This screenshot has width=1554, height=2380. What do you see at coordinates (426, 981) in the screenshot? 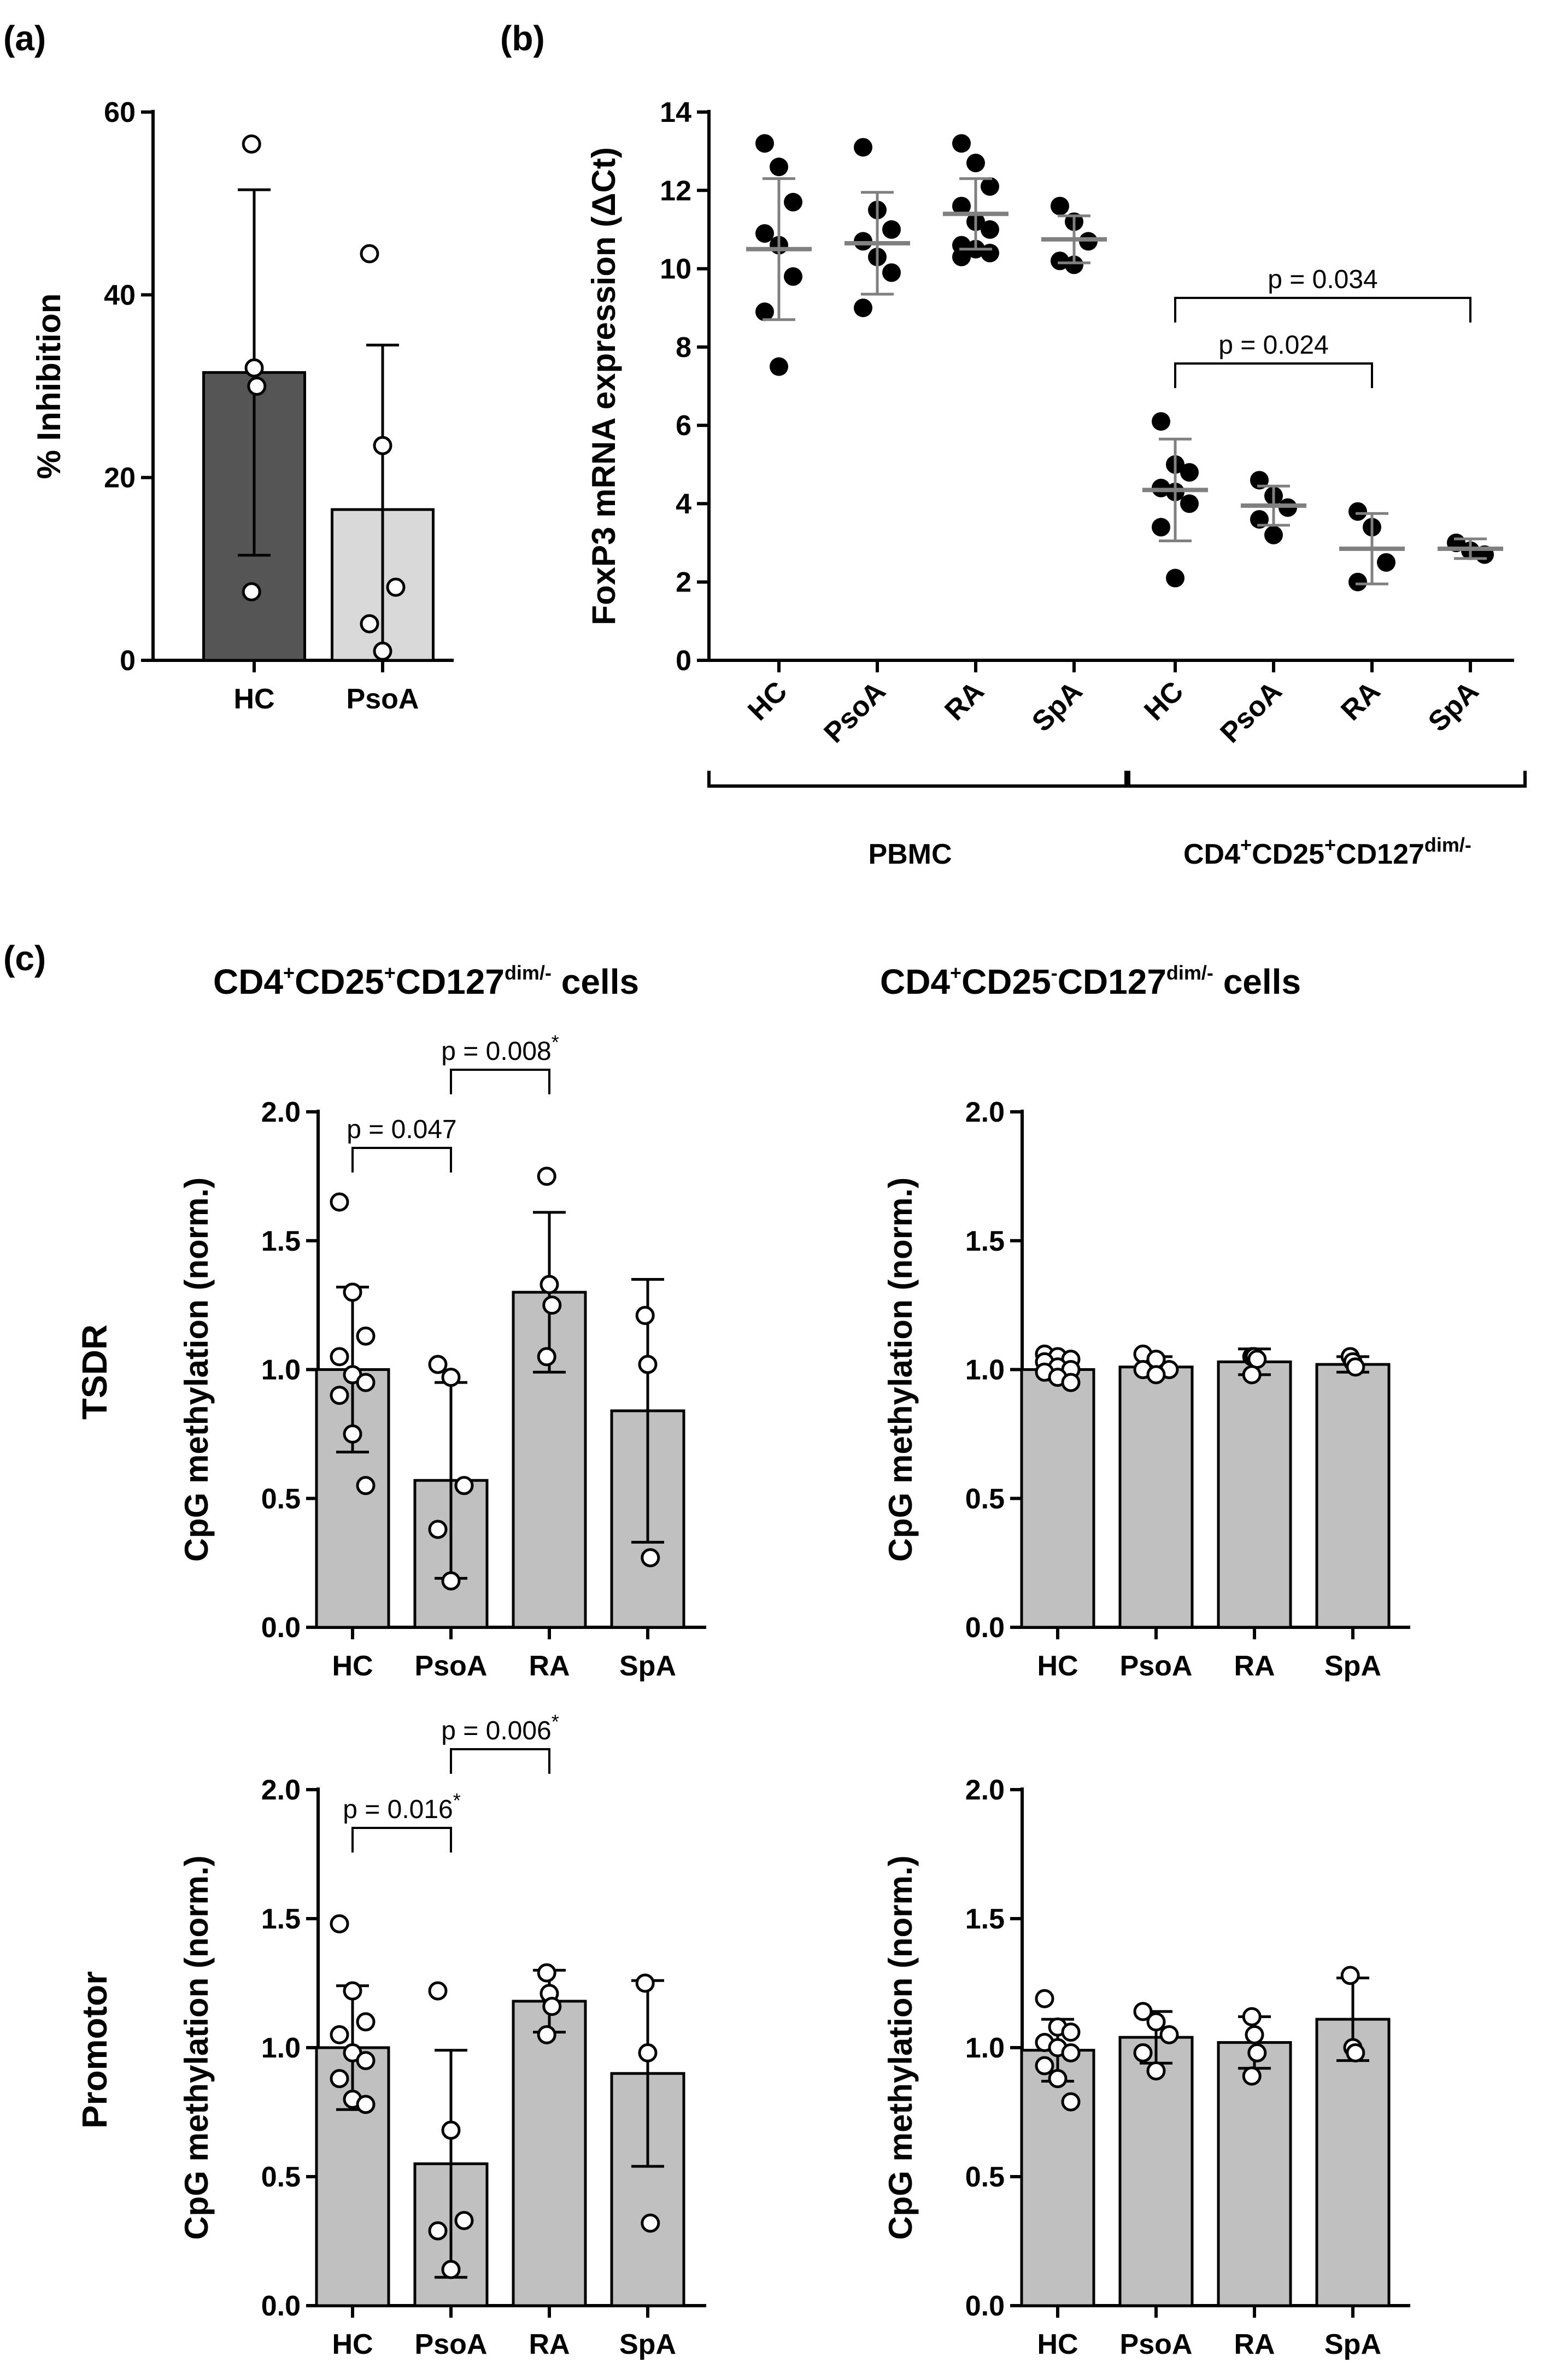
I see `column-header-cd25-pos: CD4+CD25+CD127dim/- cells` at bounding box center [426, 981].